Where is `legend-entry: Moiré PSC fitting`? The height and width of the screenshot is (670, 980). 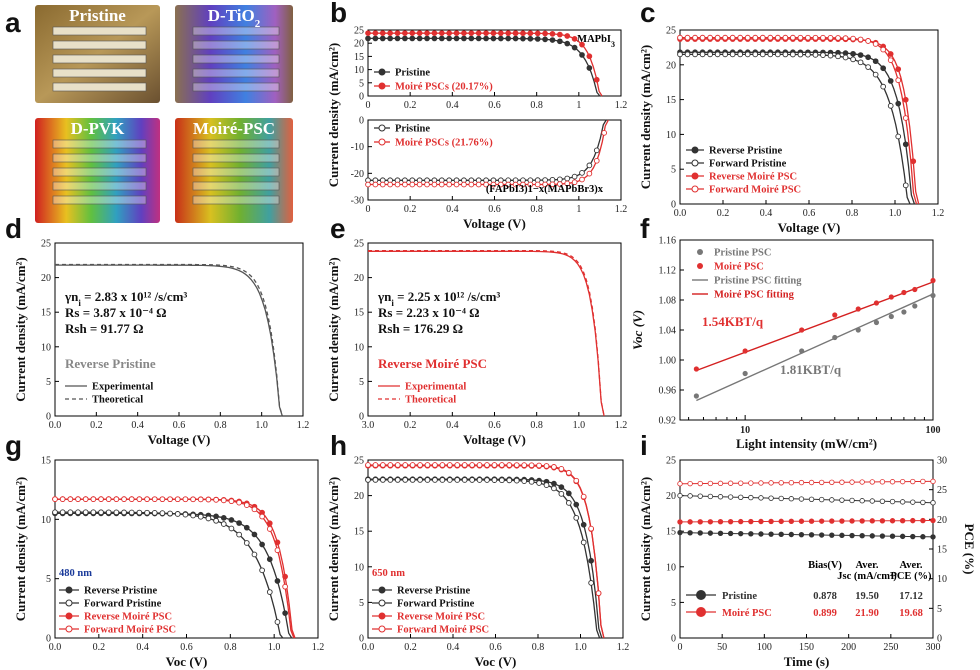 legend-entry: Moiré PSC fitting is located at coordinates (754, 295).